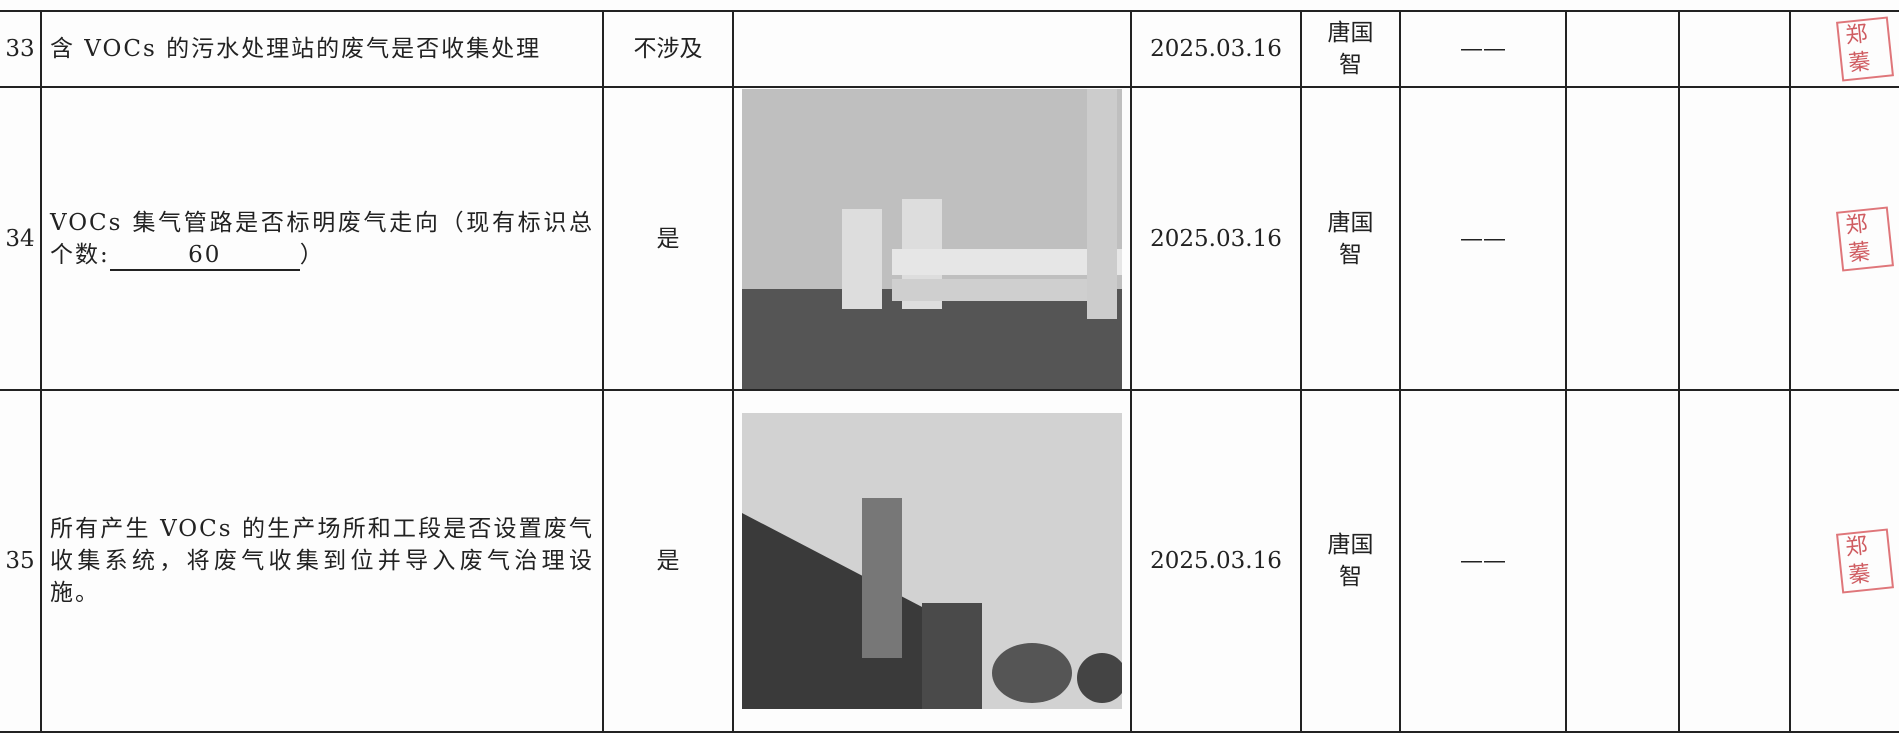 This screenshot has height=733, width=1899. I want to click on item-text-part: VOCs 集气管路是否标明废气走向（现有标识总个数:, so click(322, 238).